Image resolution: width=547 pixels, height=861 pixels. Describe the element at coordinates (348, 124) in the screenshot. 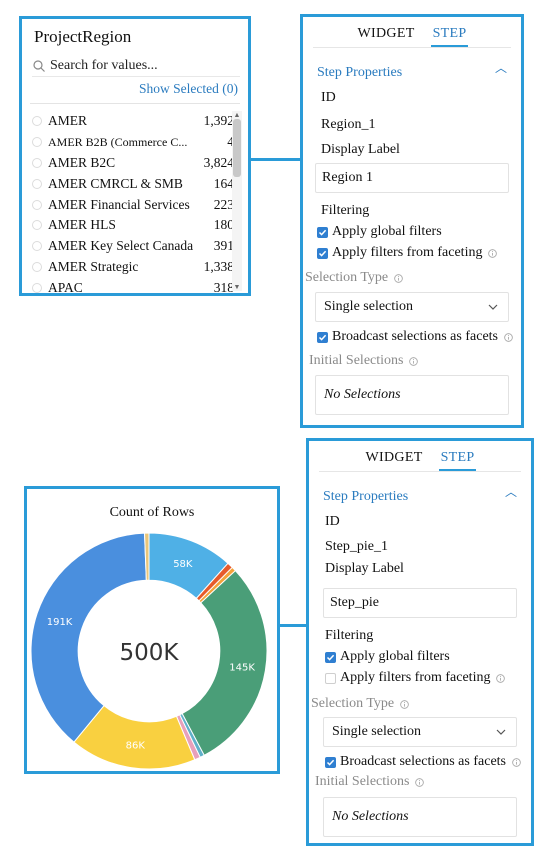

I see `id-value: Region_1` at that location.